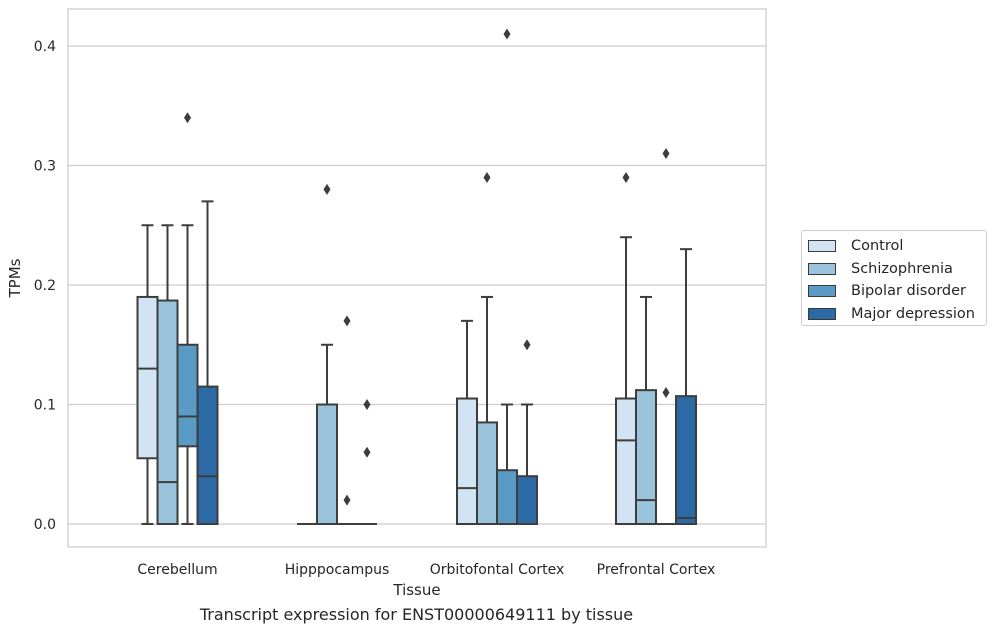 The image size is (997, 634). I want to click on legend-label: Bipolar disorder, so click(908, 291).